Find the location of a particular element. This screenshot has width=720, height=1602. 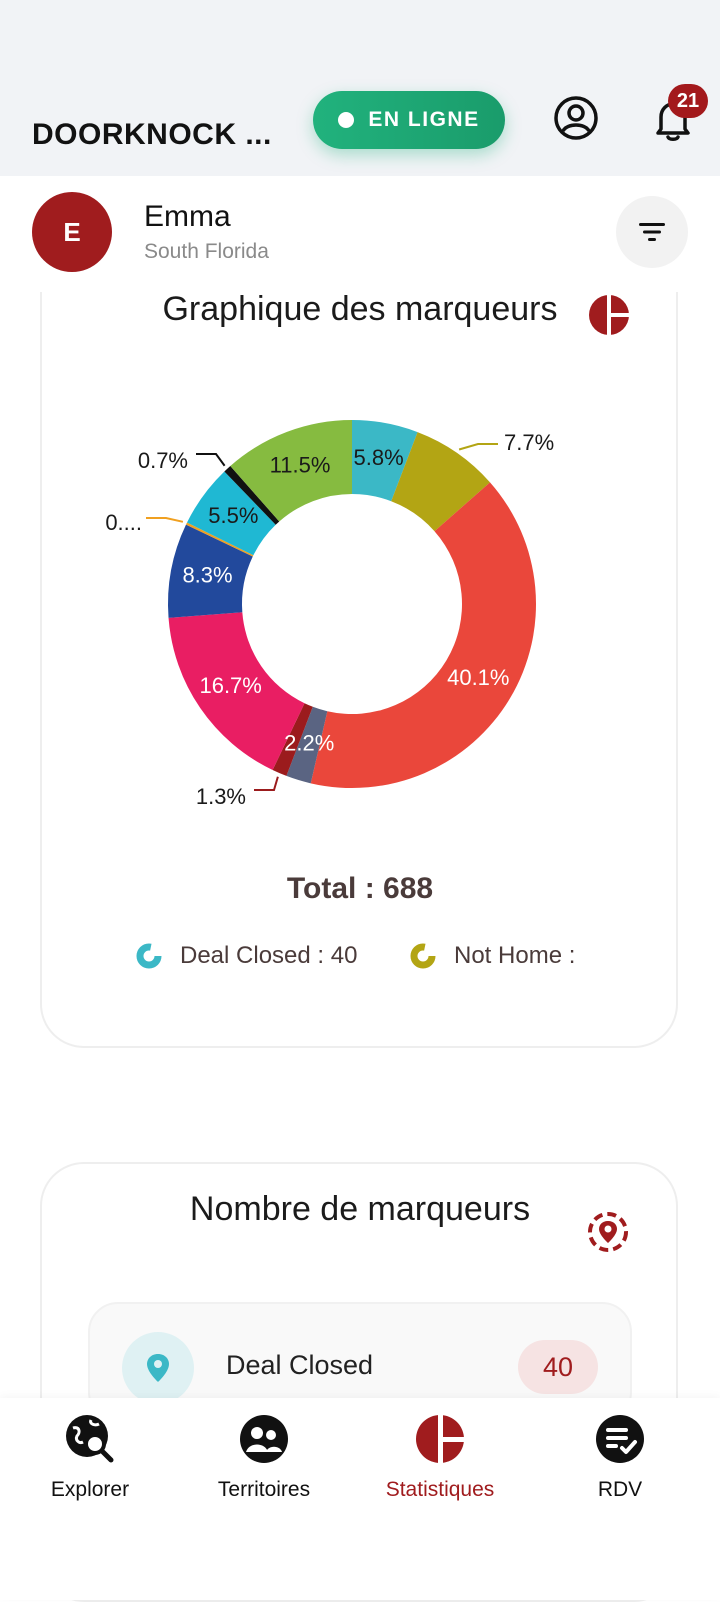

legend-item-deal-closed: Deal Closed : 40 is located at coordinates (246, 956).